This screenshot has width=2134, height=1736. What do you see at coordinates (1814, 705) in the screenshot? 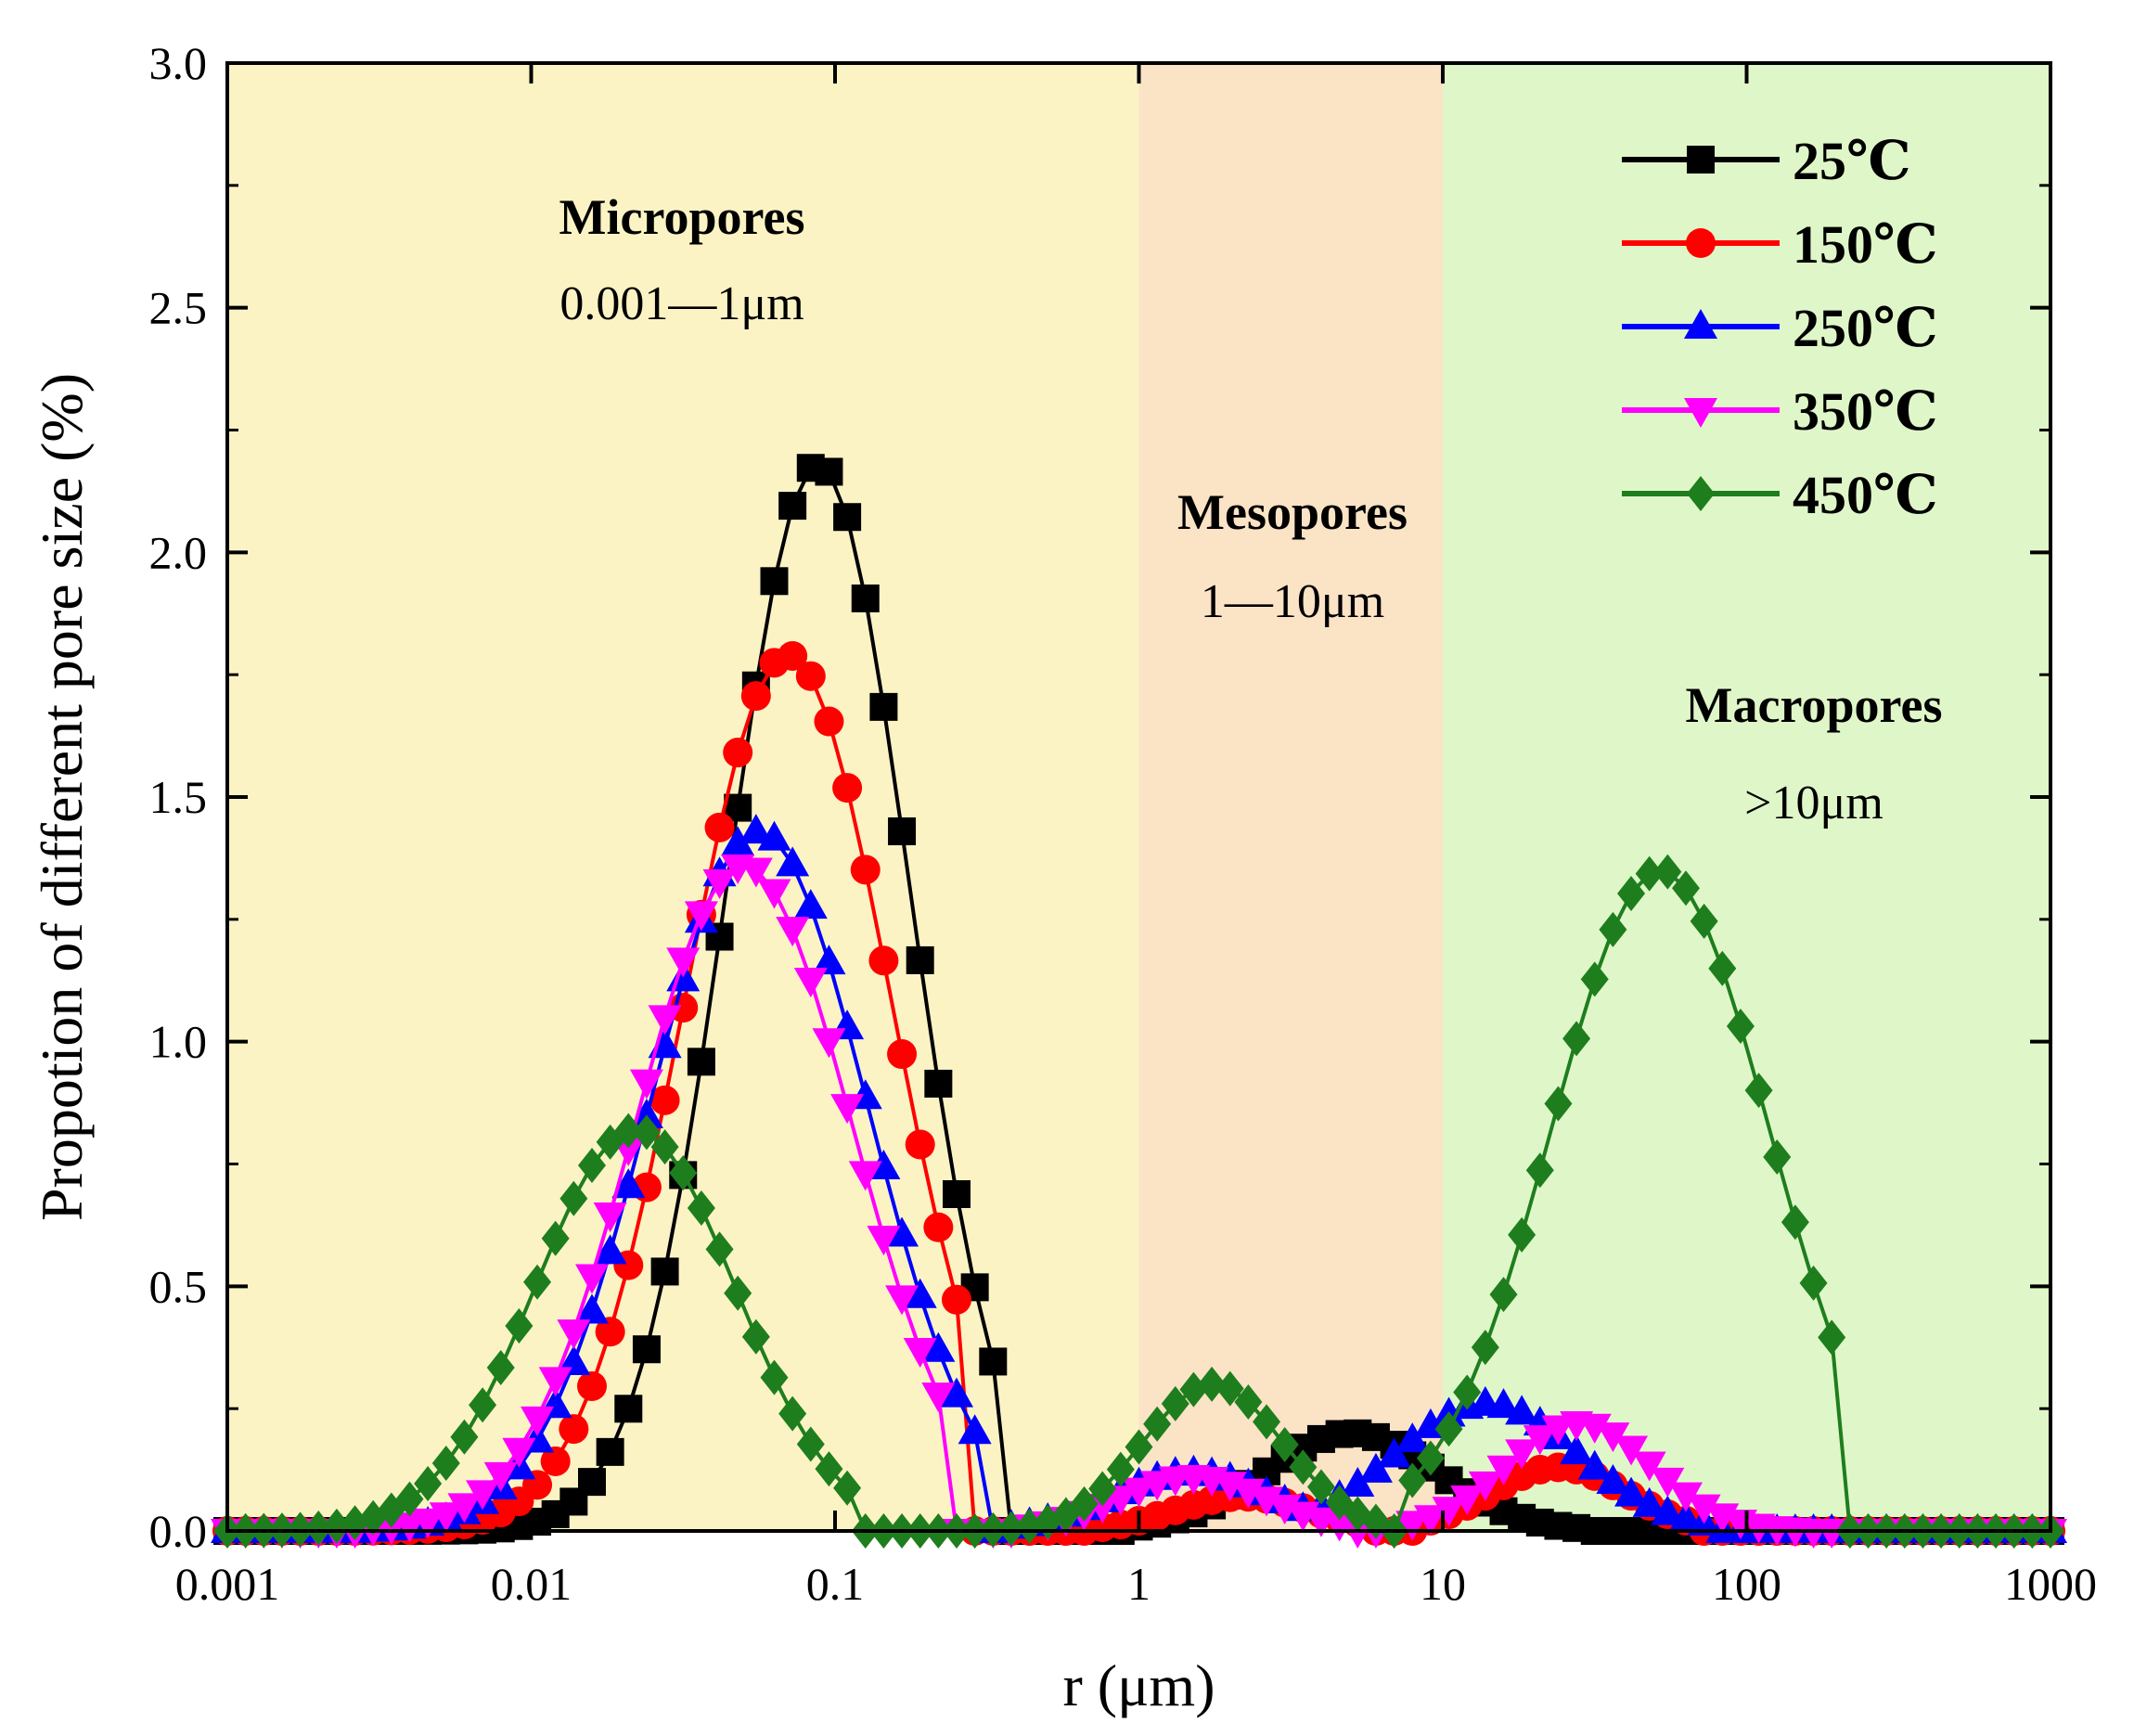
I see `region-title-2: Macropores` at bounding box center [1814, 705].